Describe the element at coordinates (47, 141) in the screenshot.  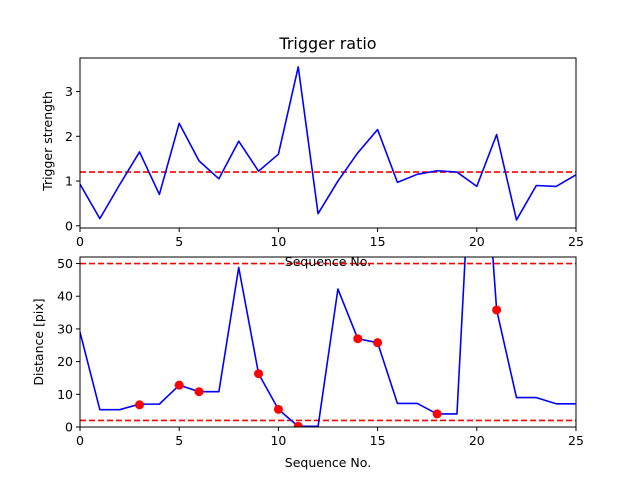
I see `top-y-axis-label: Trigger strength` at that location.